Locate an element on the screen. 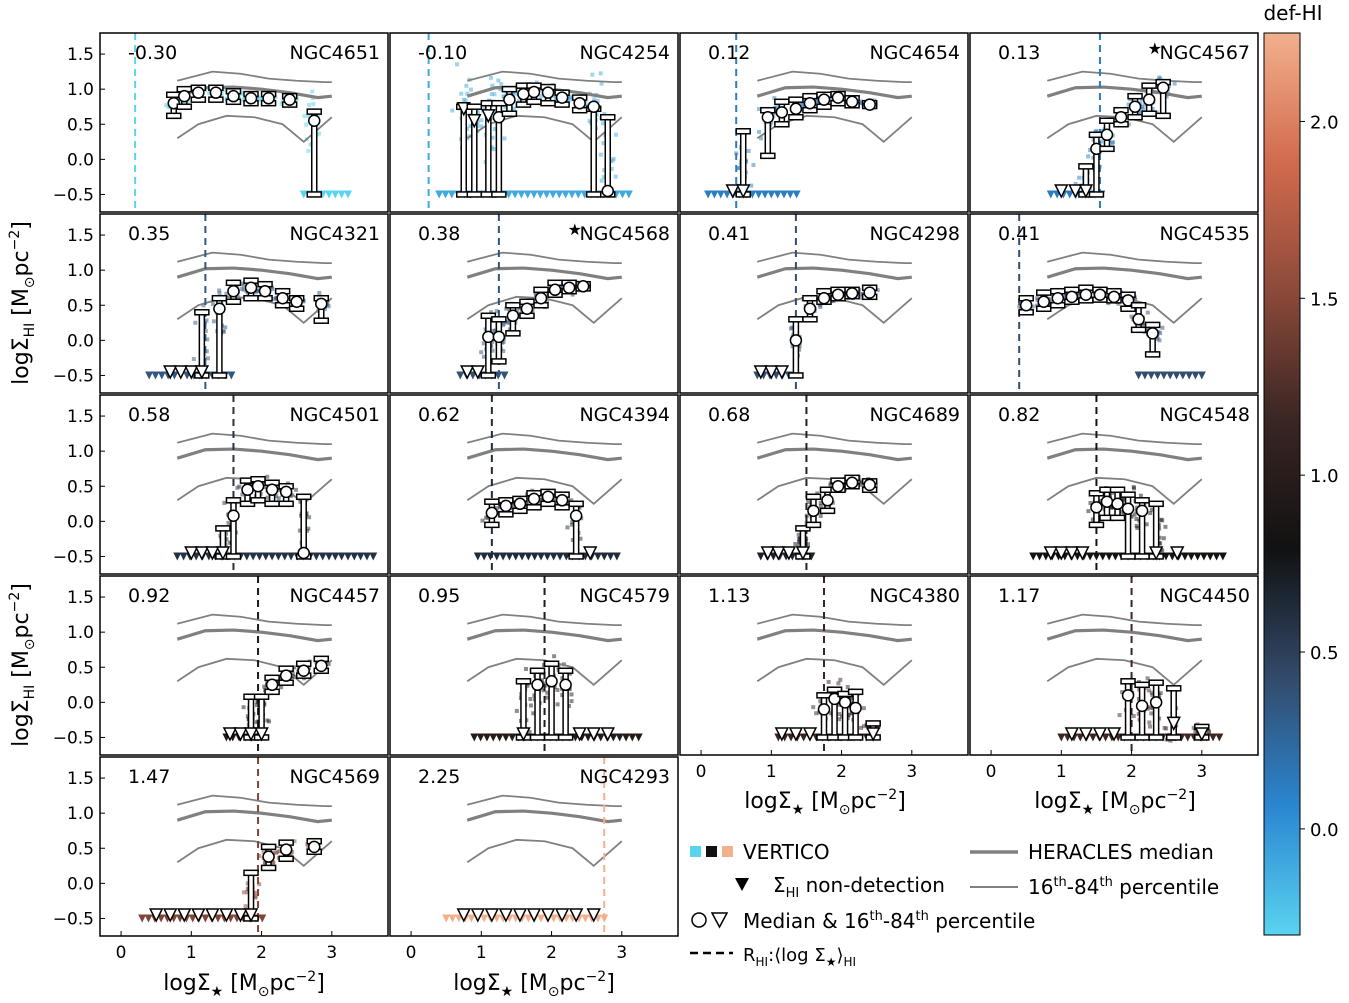  xlabel-col3: logΣ★ [M⊙pc−2] is located at coordinates (825, 802).